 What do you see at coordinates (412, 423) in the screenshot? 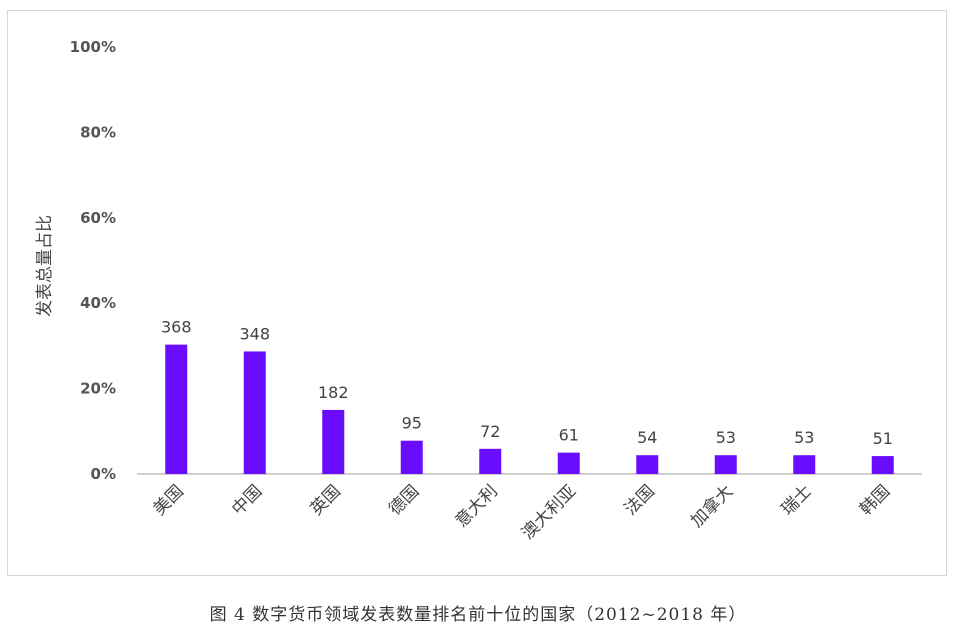
I see `data-label: 95` at bounding box center [412, 423].